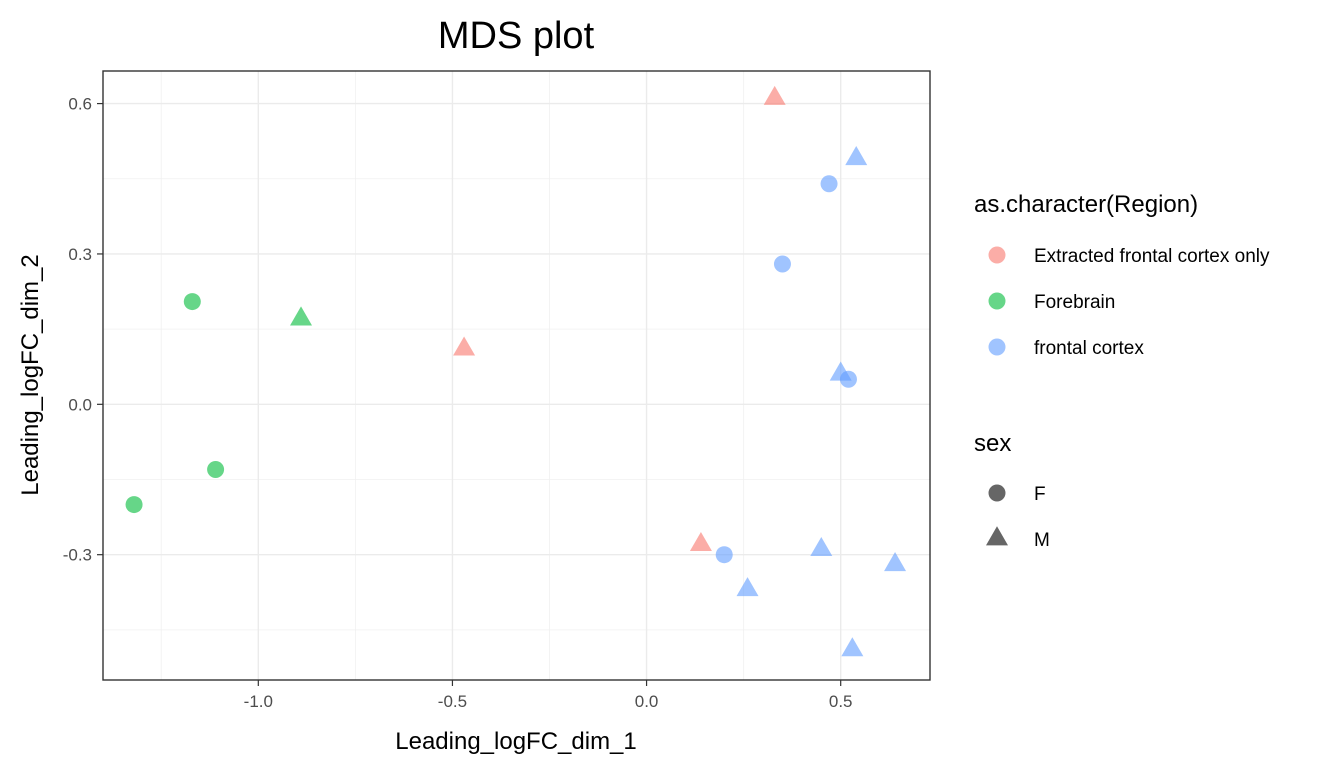  What do you see at coordinates (452, 701) in the screenshot?
I see `x-tick-label: -0.5` at bounding box center [452, 701].